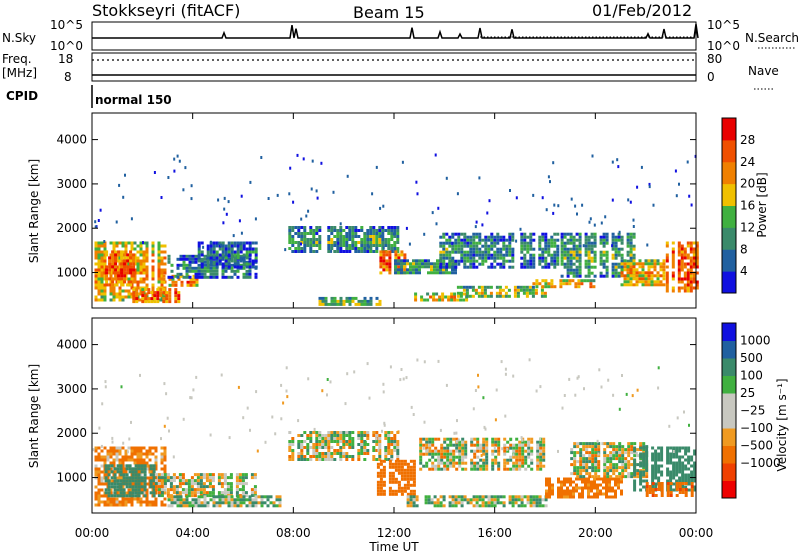 The image size is (800, 554). I want to click on colorbar-tick-label: 8, so click(744, 249).